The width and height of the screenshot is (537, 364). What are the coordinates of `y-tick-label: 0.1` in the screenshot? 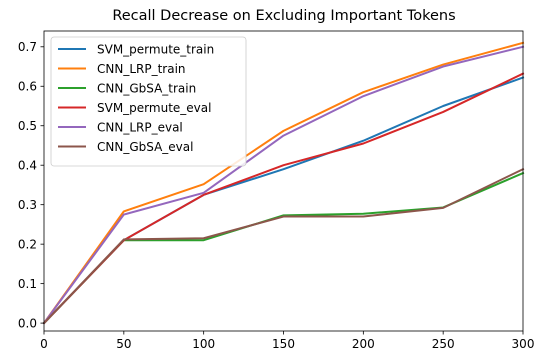 It's located at (27, 284).